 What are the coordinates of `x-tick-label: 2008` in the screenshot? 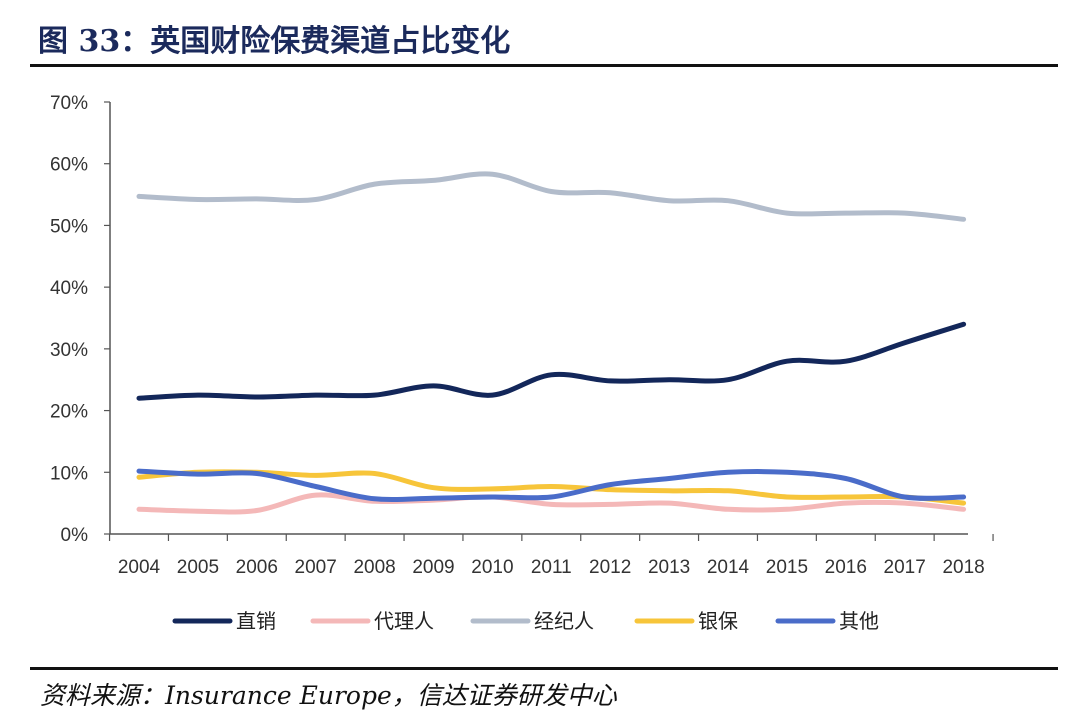 It's located at (374, 567).